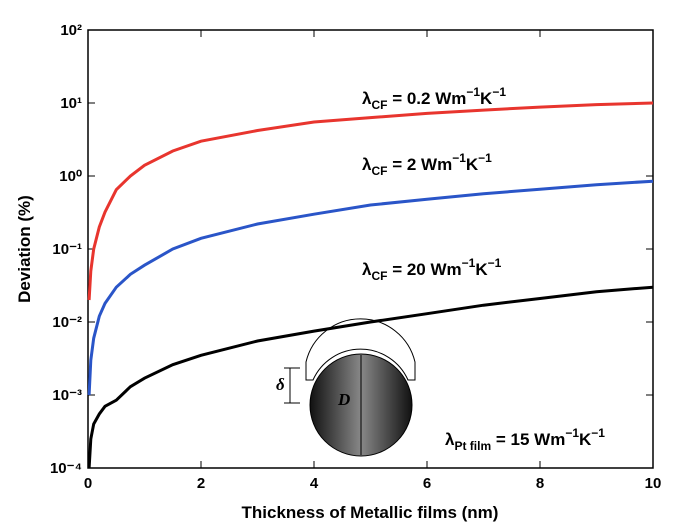 The image size is (677, 527). I want to click on annotation-text: = 20 Wm, so click(424, 269).